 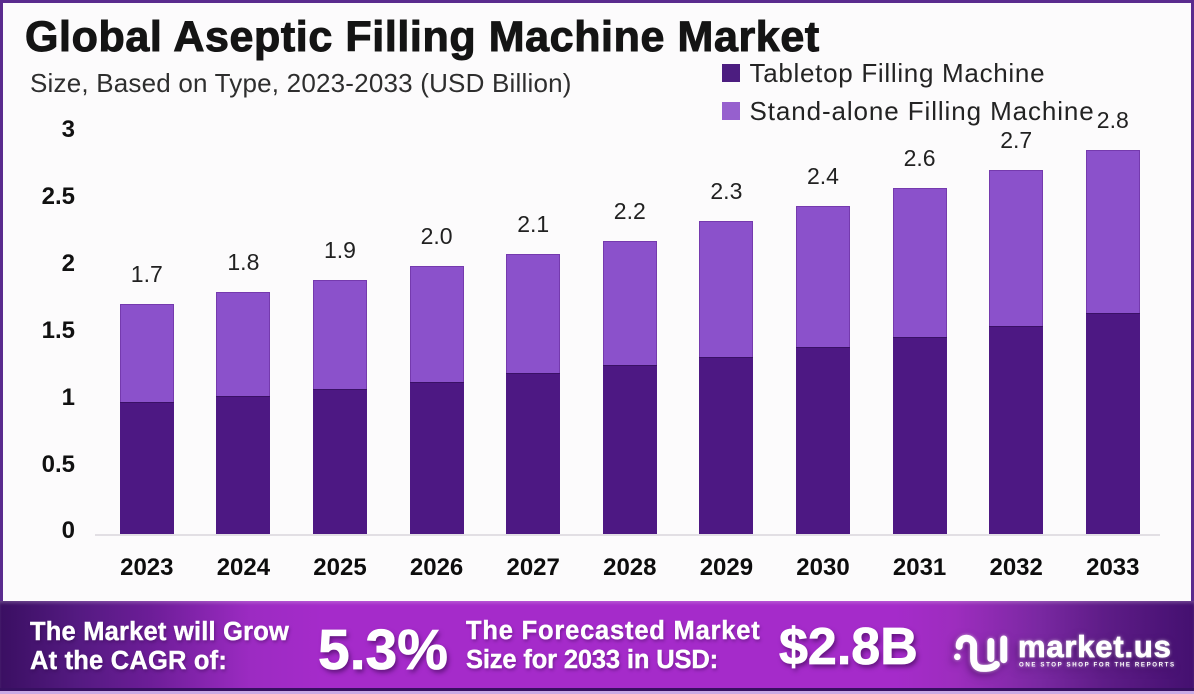 What do you see at coordinates (1095, 646) in the screenshot?
I see `svg-text: market.us` at bounding box center [1095, 646].